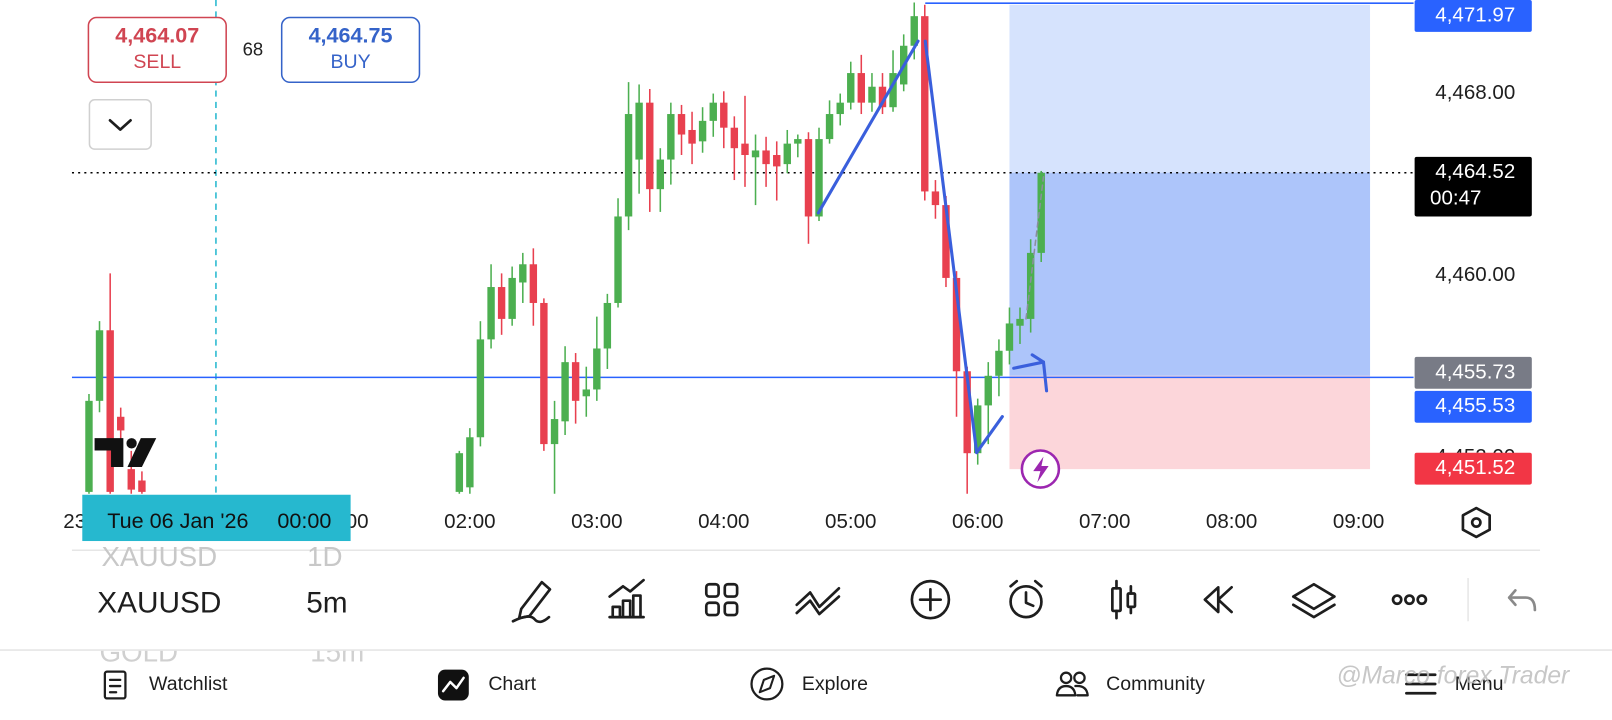 Image resolution: width=1612 pixels, height=720 pixels. Describe the element at coordinates (1313, 600) in the screenshot. I see `objects-tool` at that location.